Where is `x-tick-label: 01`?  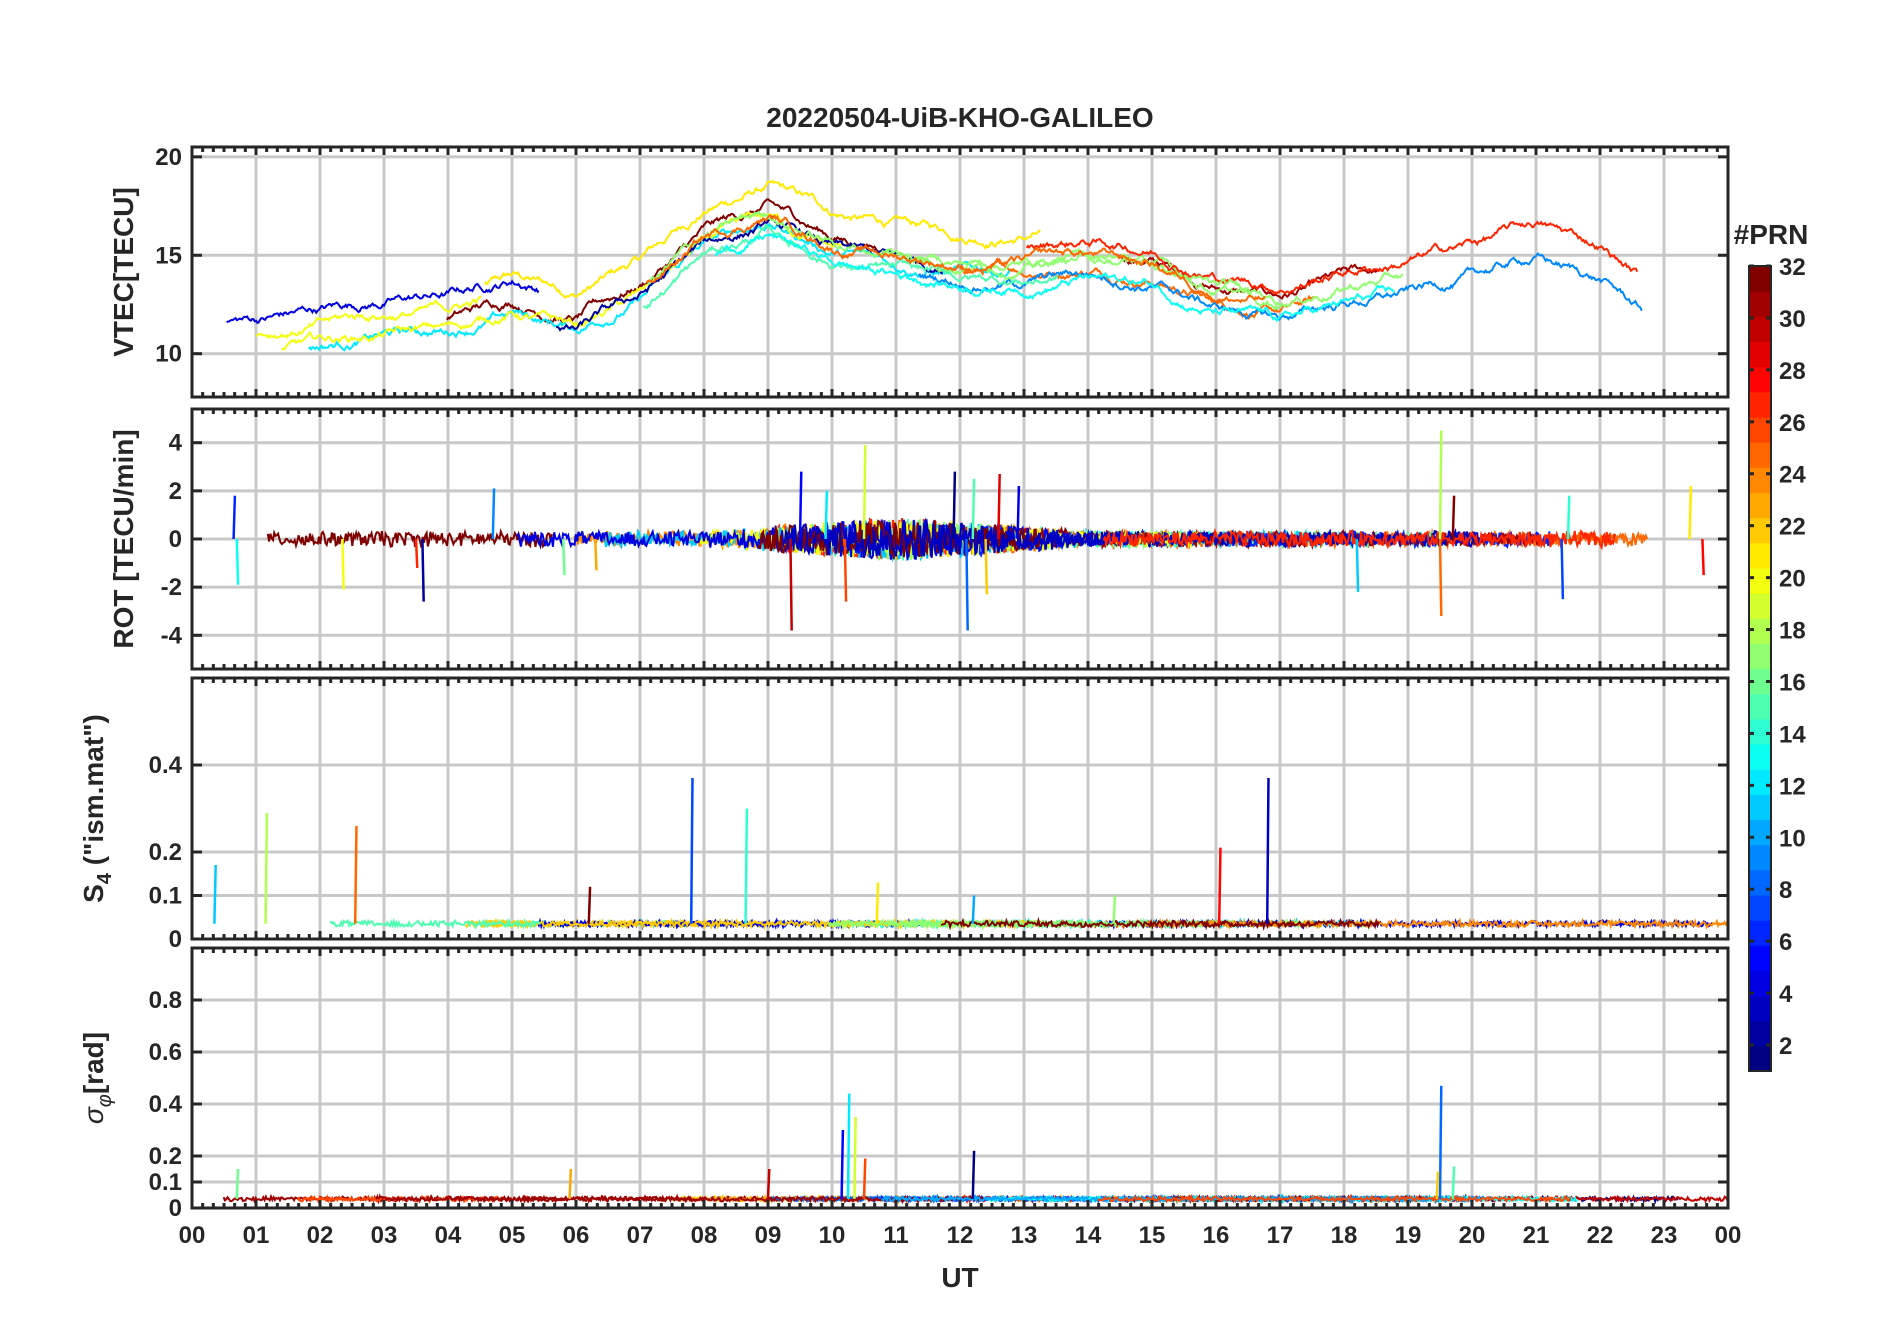 x-tick-label: 01 is located at coordinates (256, 1235).